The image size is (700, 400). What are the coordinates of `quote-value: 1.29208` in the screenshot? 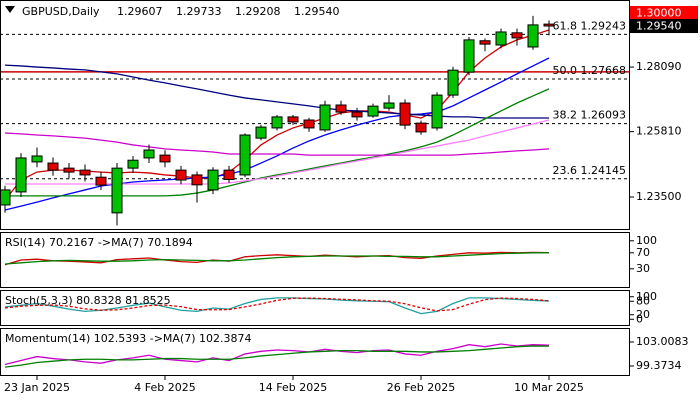 It's located at (258, 11).